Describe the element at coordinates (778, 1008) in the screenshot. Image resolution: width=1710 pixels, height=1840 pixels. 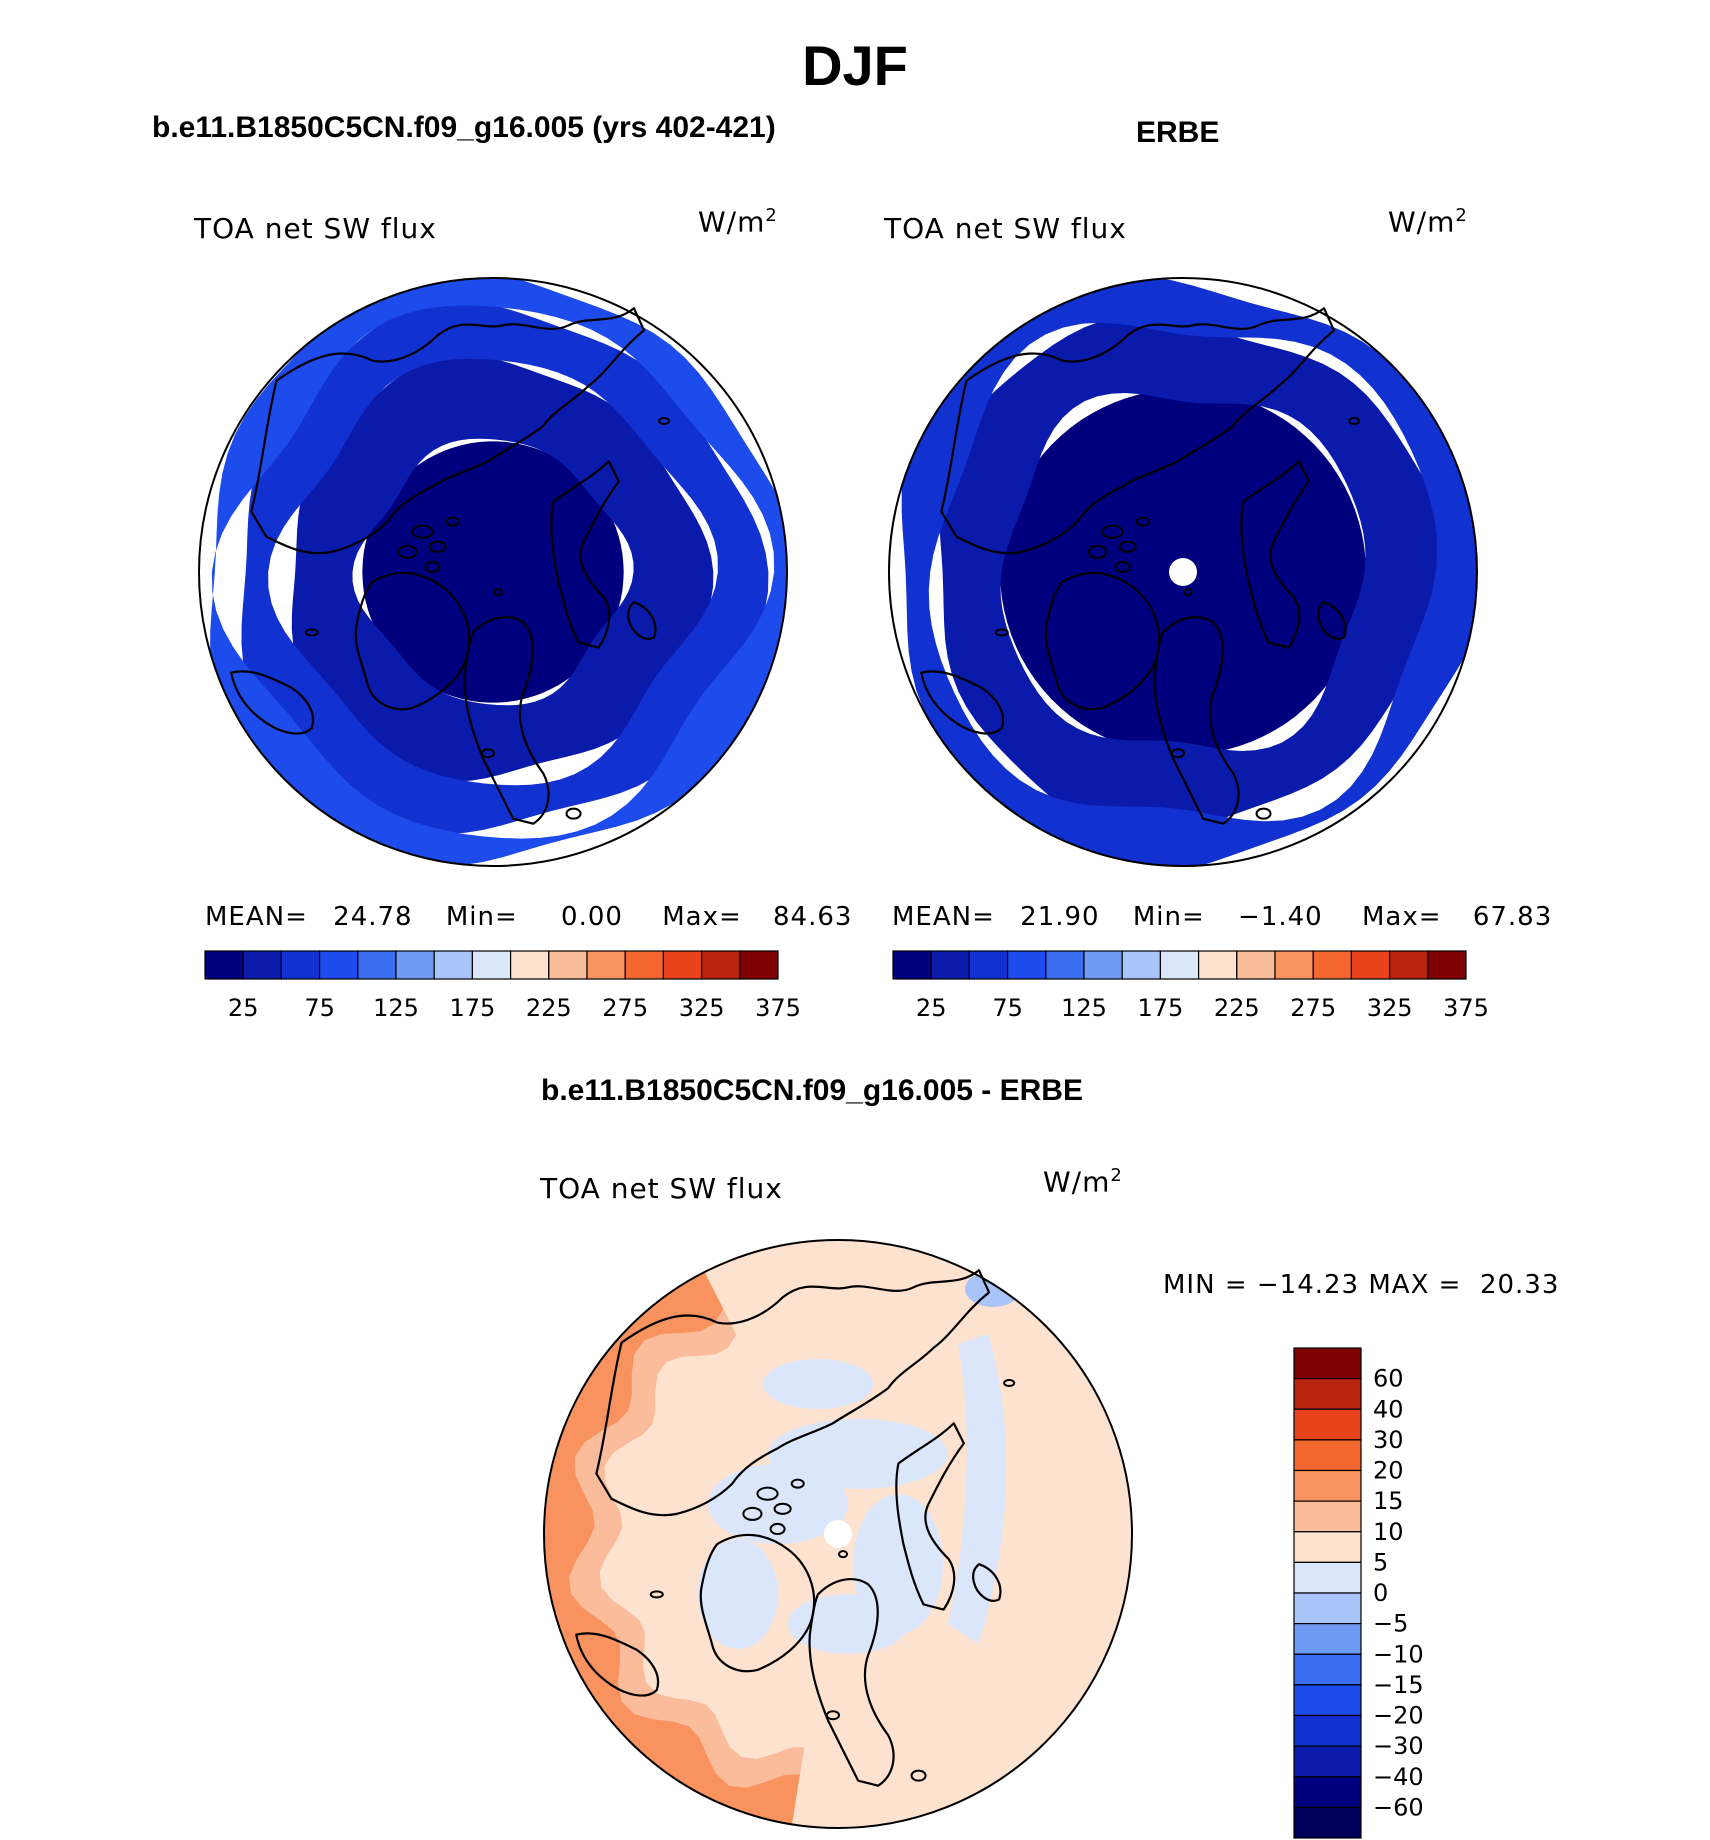
I see `panel1-colorbar-tick-label: 375` at that location.